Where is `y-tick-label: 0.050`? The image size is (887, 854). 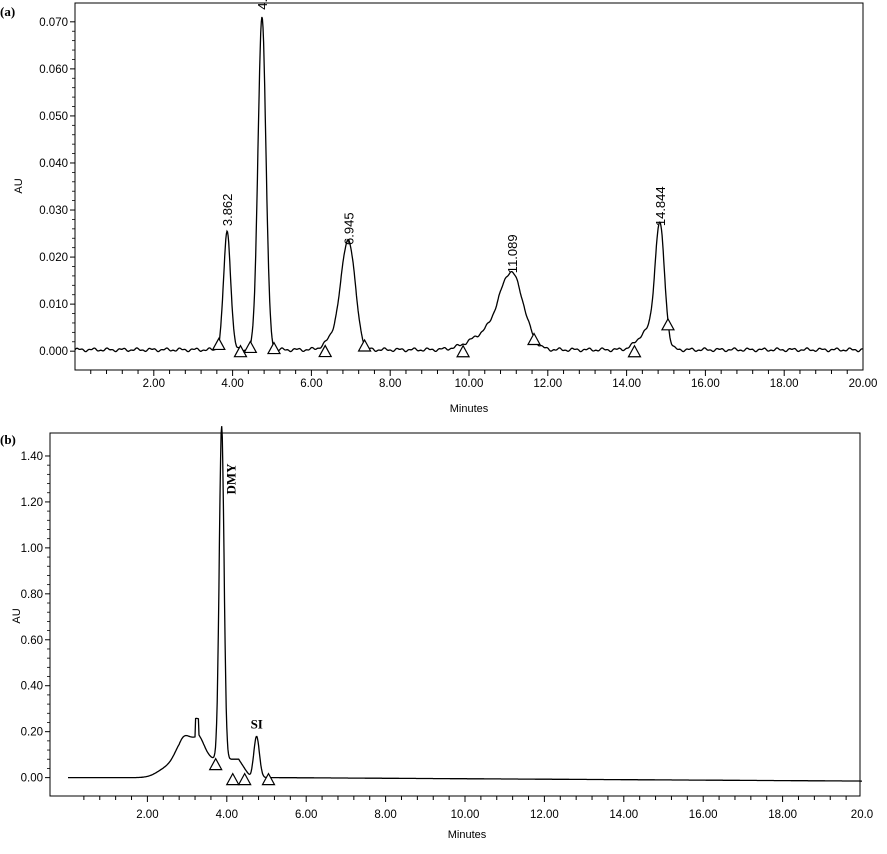
y-tick-label: 0.050 is located at coordinates (53, 117).